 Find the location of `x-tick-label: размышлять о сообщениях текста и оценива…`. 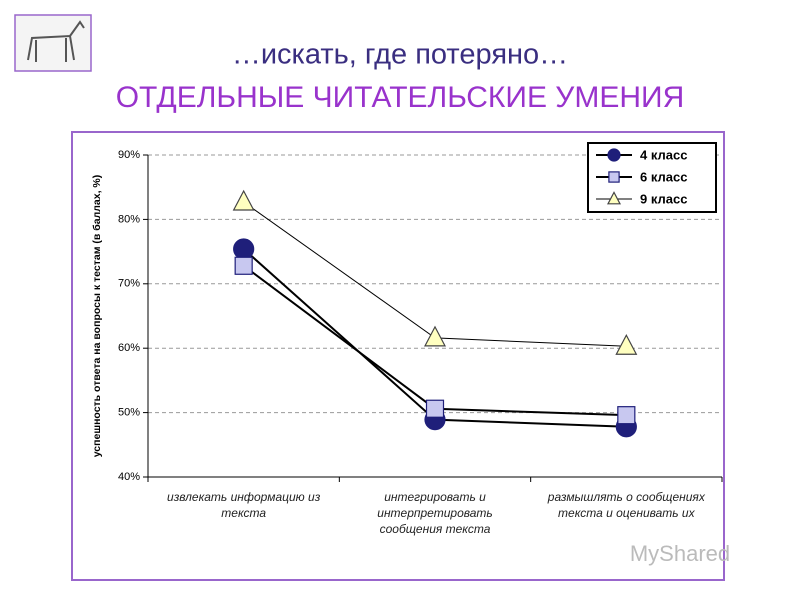

x-tick-label: размышлять о сообщениях текста и оценива… is located at coordinates (626, 505).